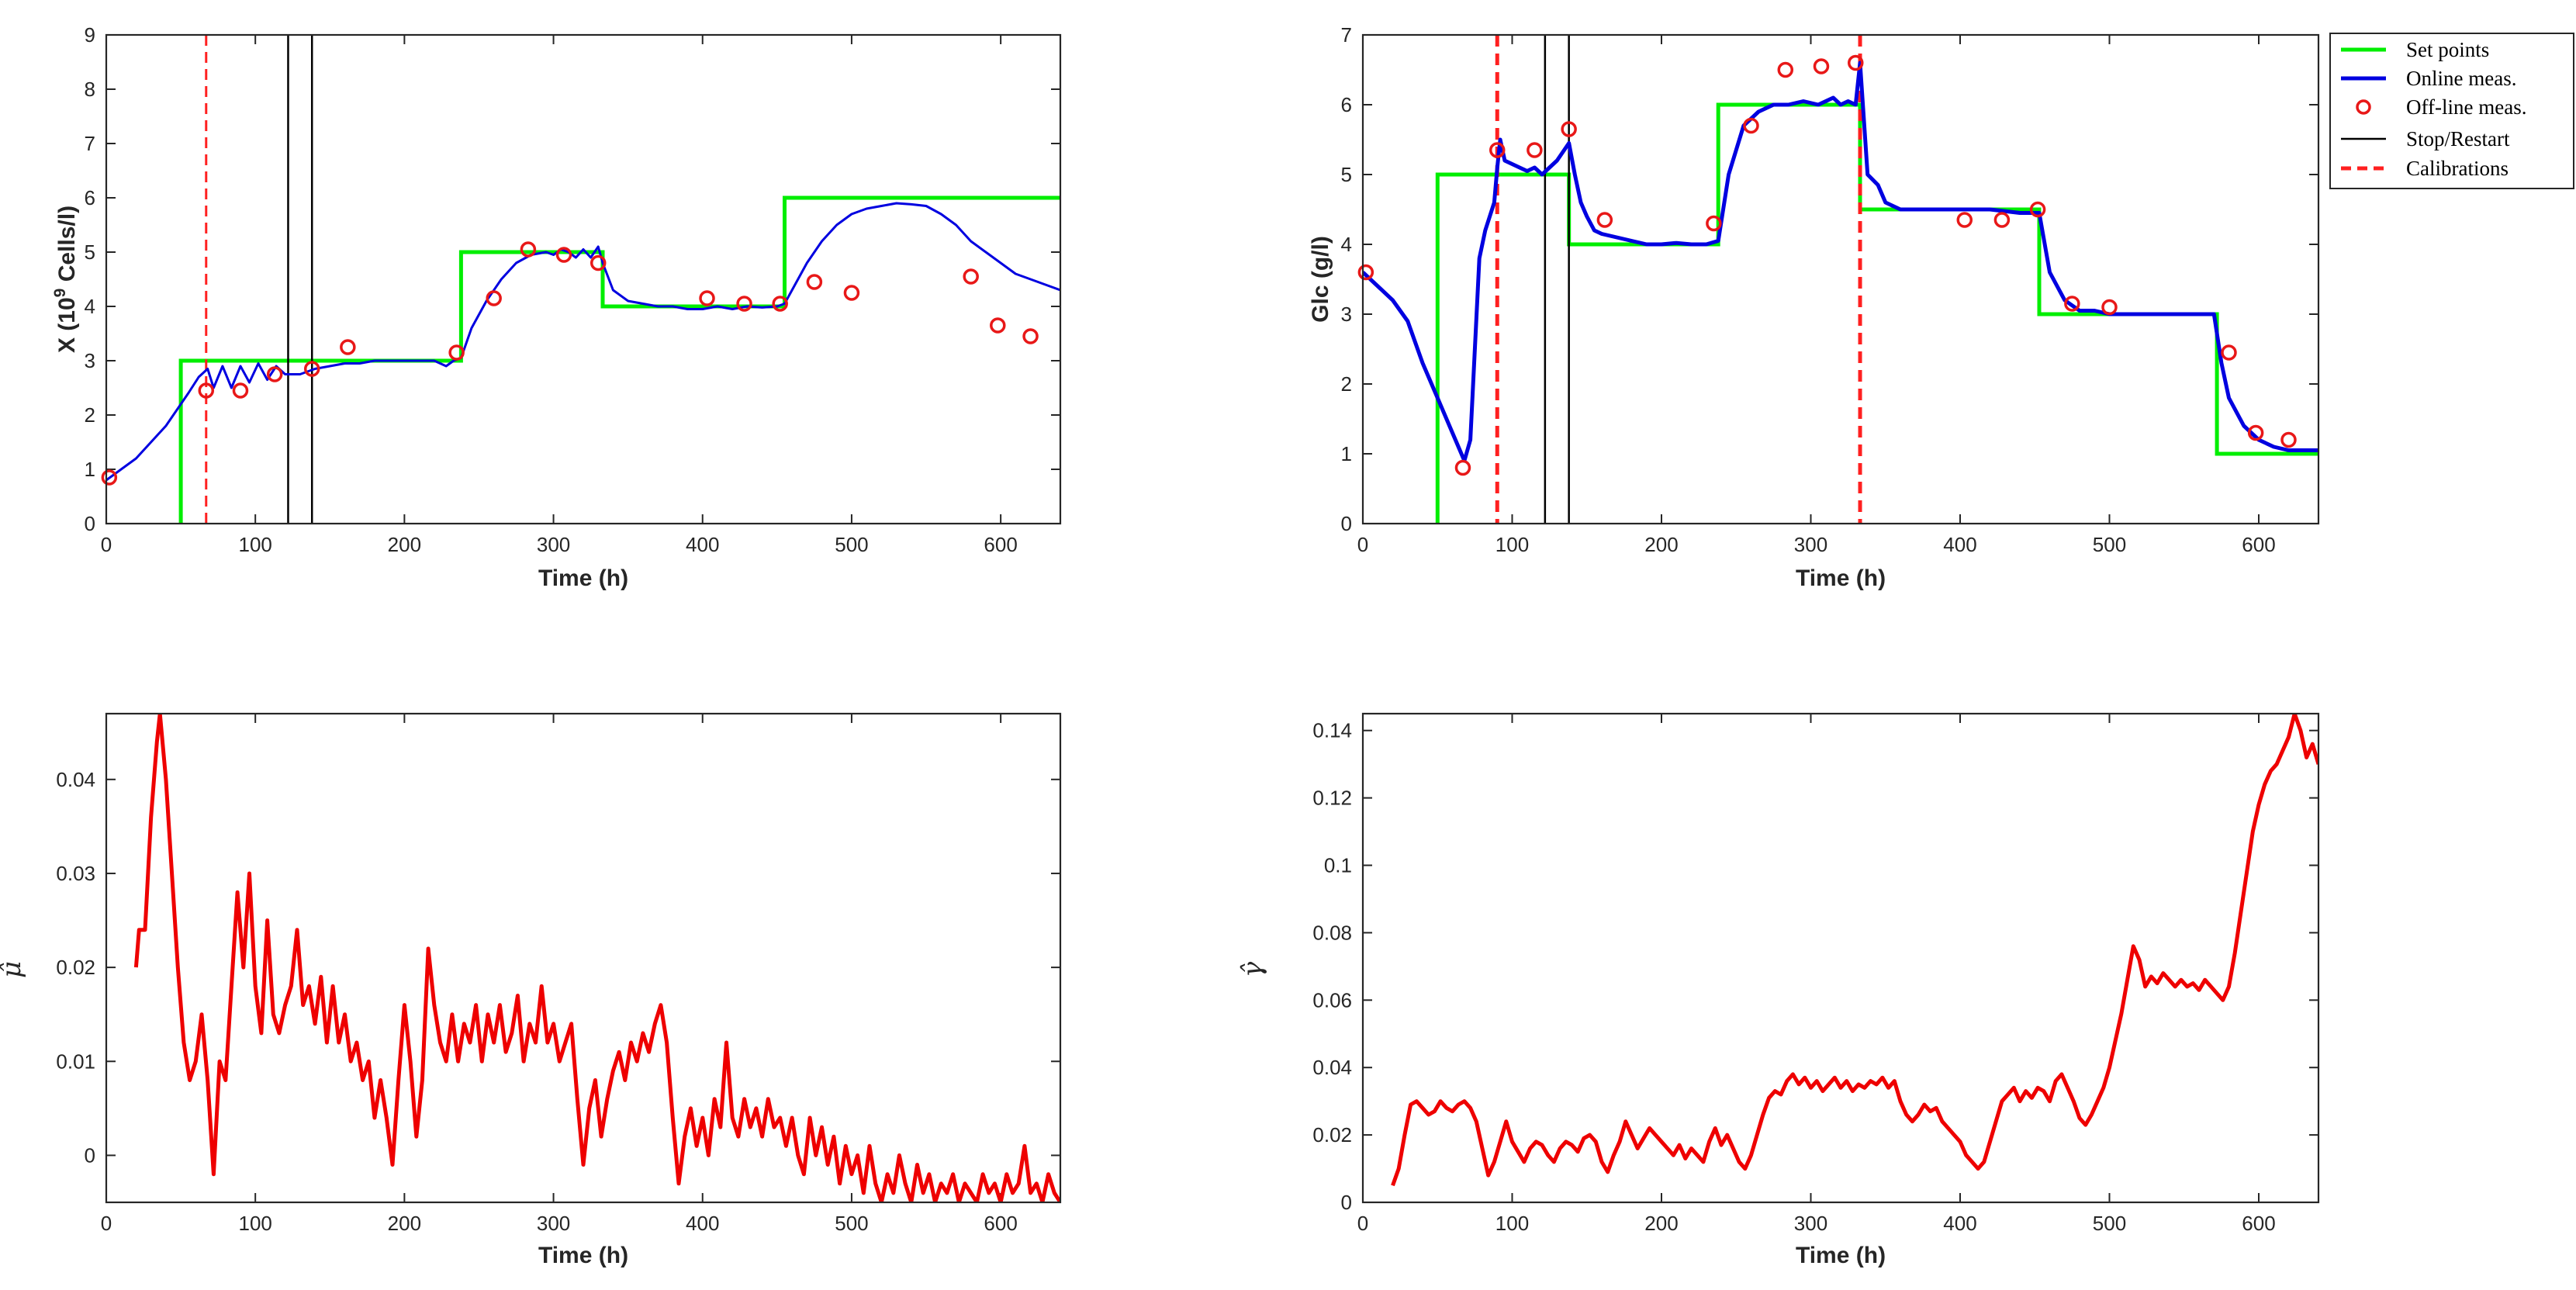  What do you see at coordinates (1346, 523) in the screenshot?
I see `glc-ytick-label: 0` at bounding box center [1346, 523].